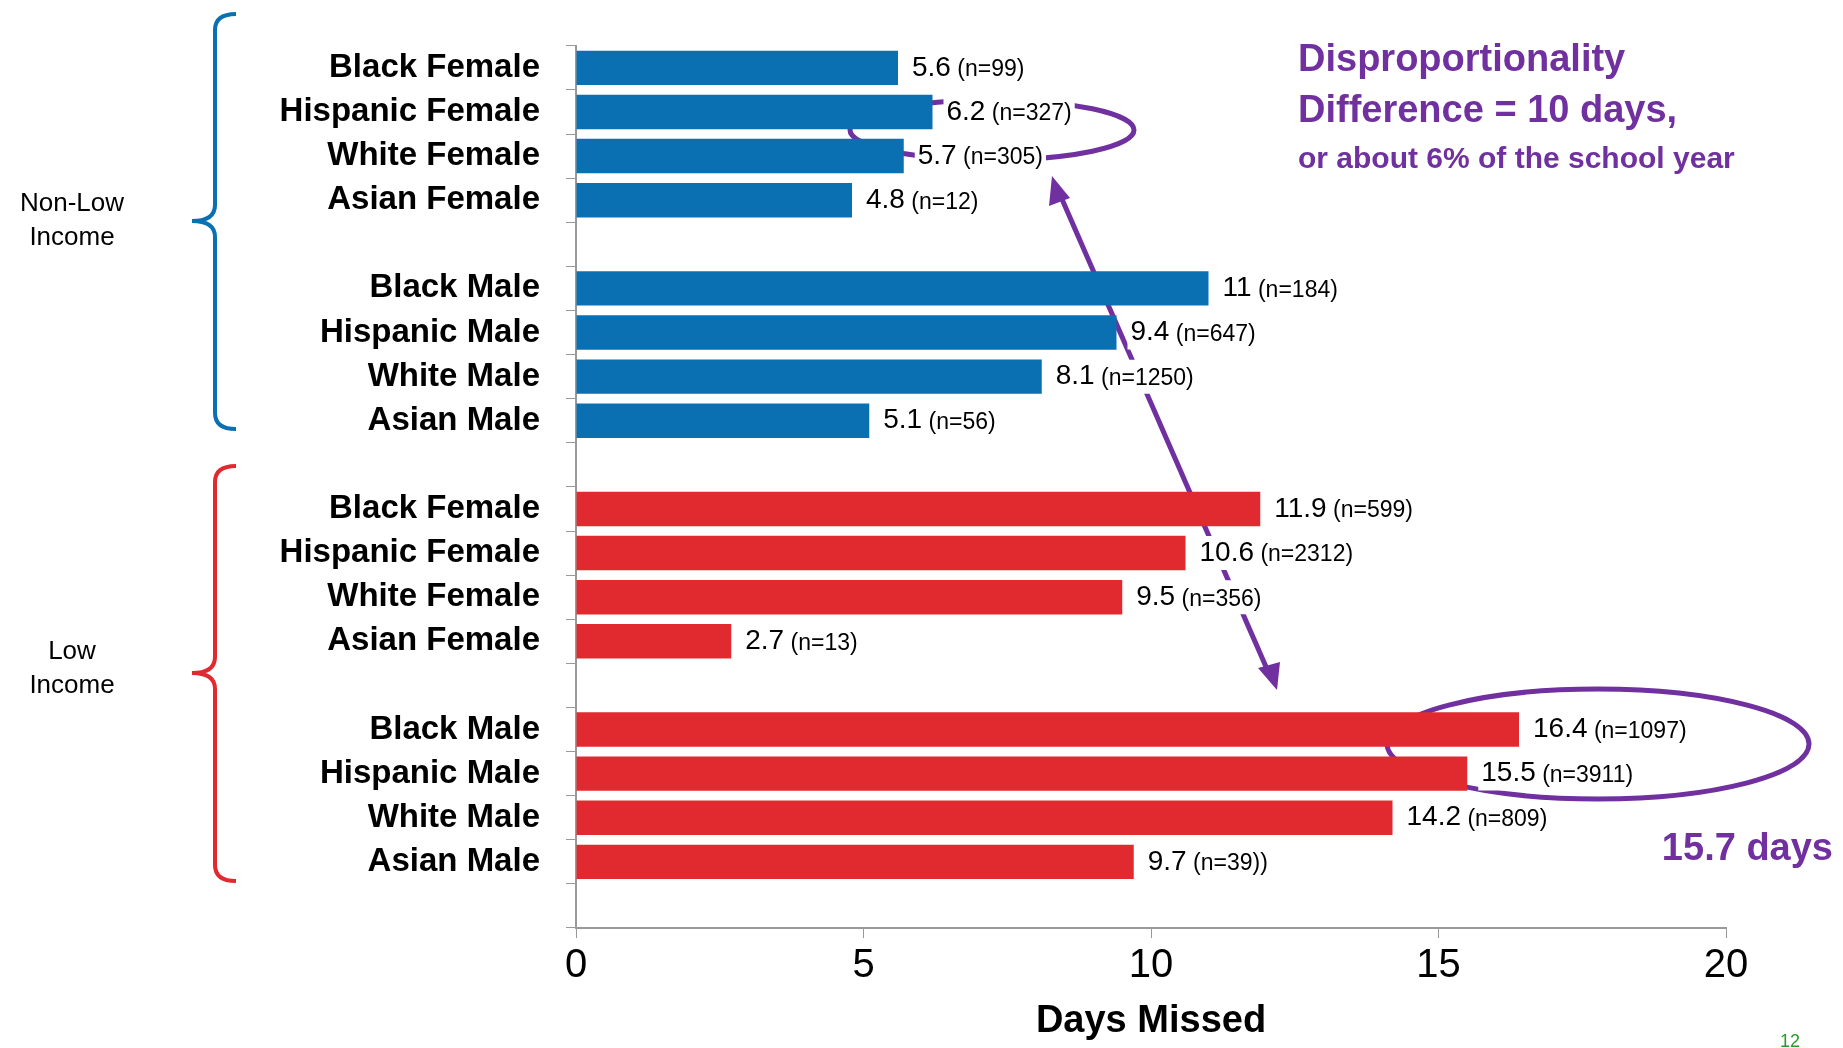  I want to click on x-tick-label: 0, so click(576, 963).